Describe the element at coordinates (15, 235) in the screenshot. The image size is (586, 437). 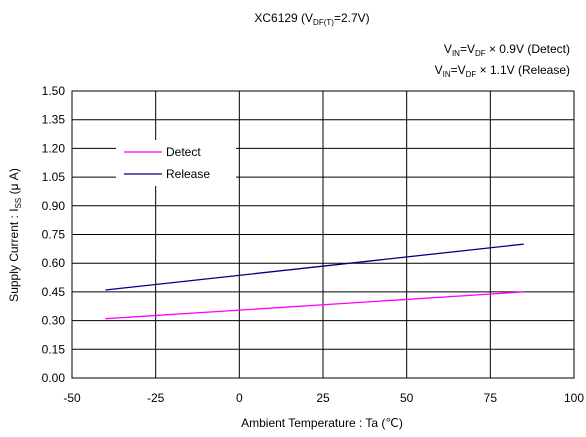
I see `y-axis-label: Supply Current : ISS (μ A)` at that location.